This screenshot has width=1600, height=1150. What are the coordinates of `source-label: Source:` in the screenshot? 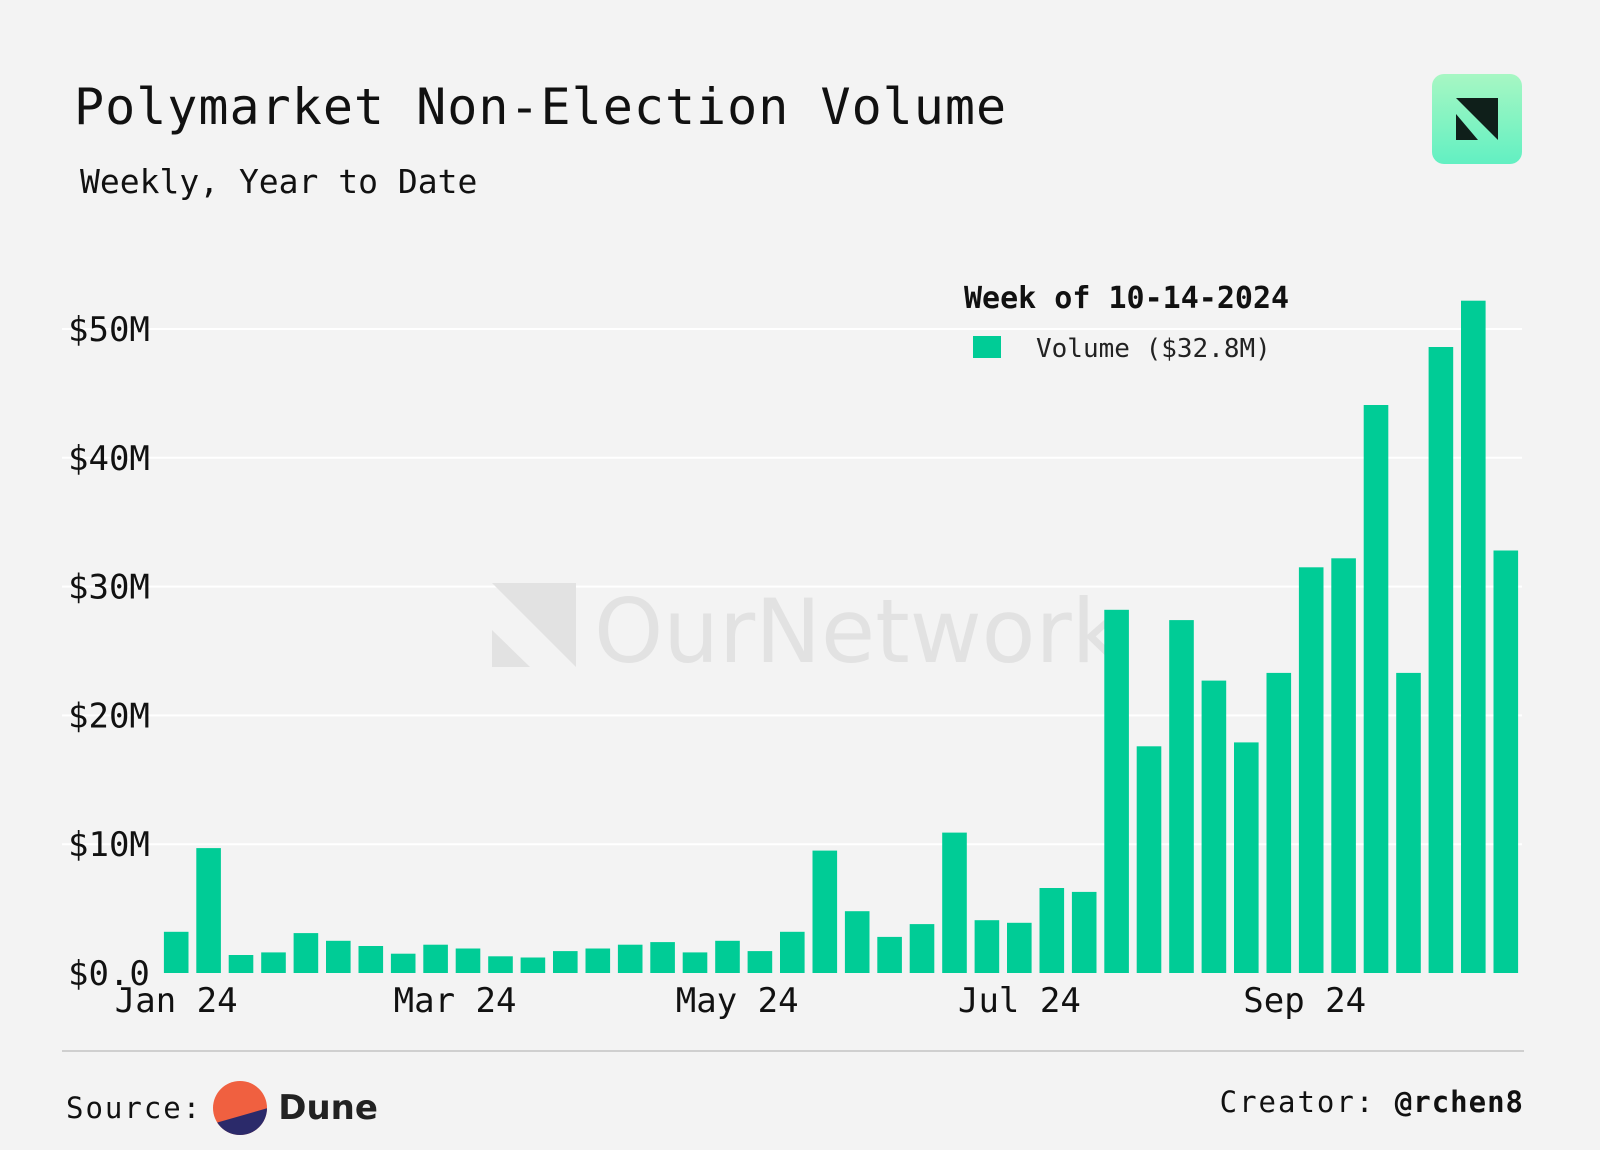 It's located at (134, 1108).